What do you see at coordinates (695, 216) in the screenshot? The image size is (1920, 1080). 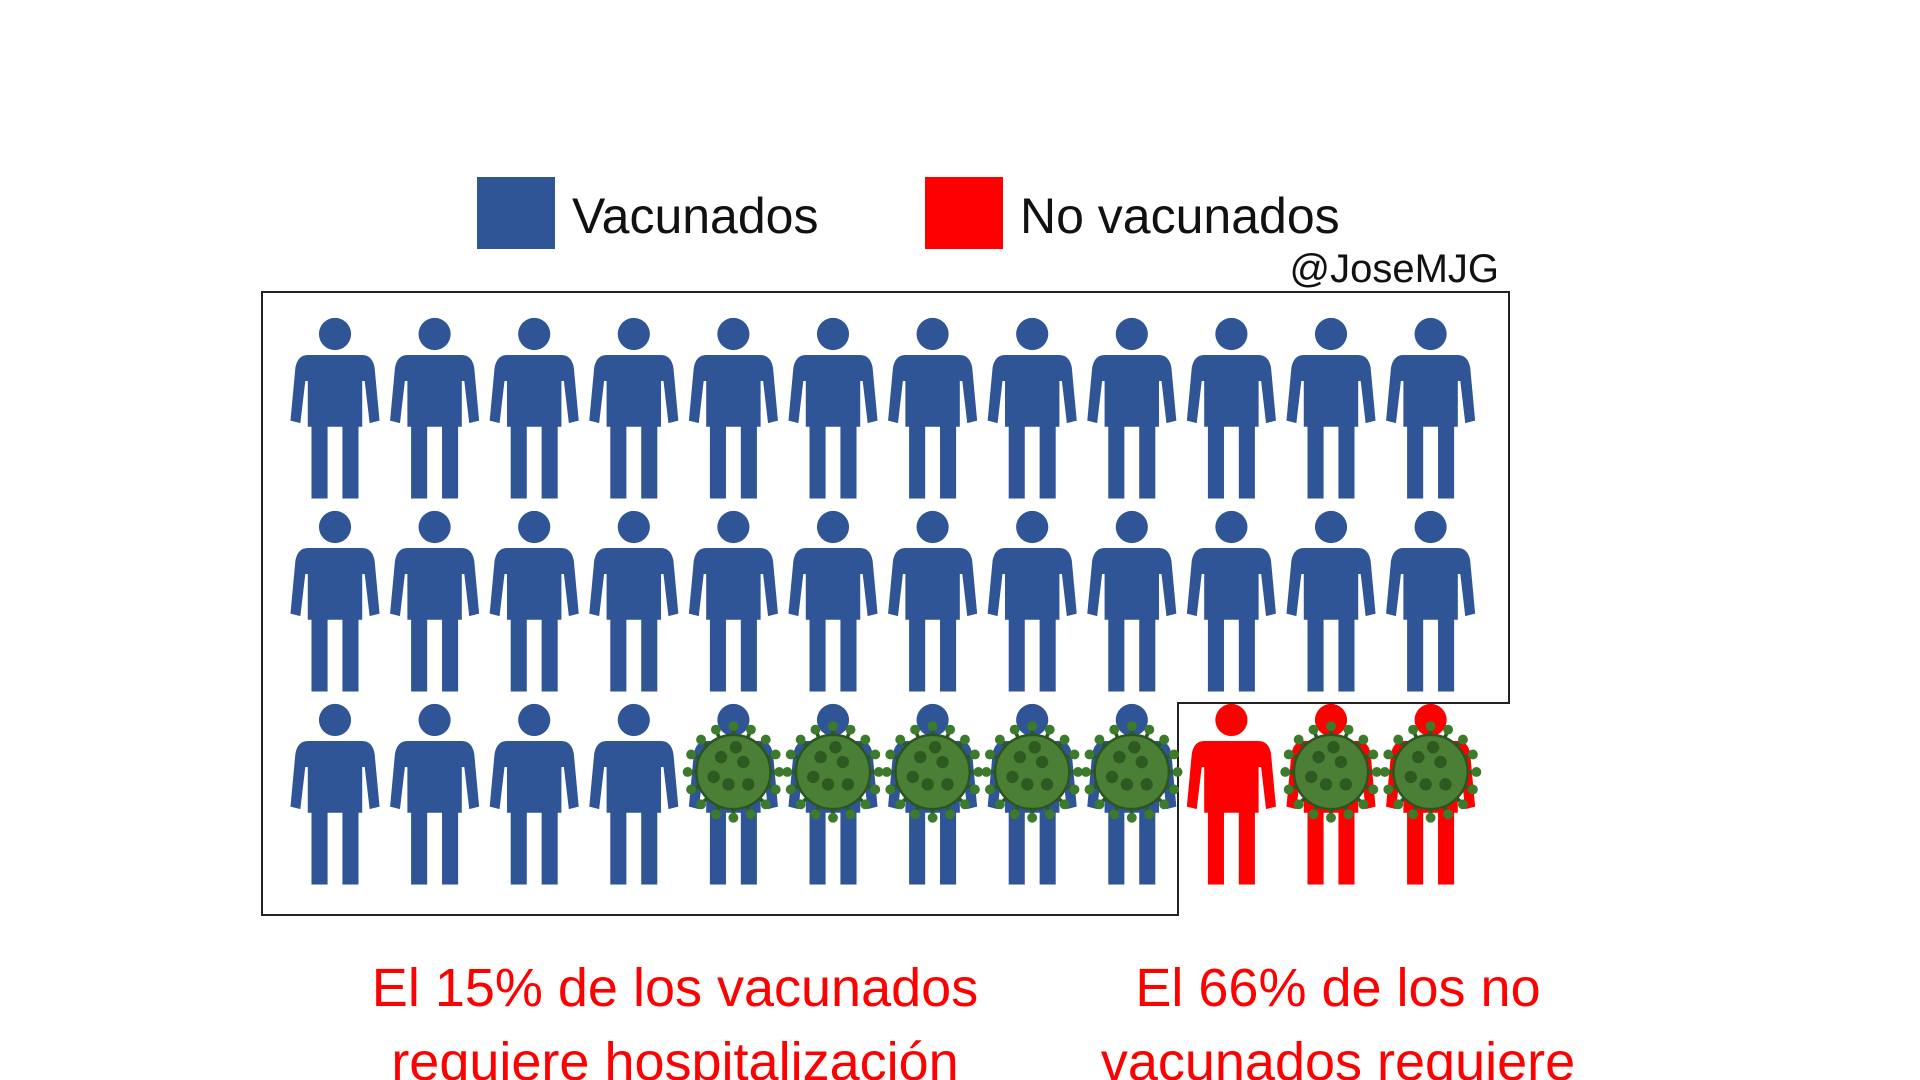 I see `legend-label: Vacunados` at bounding box center [695, 216].